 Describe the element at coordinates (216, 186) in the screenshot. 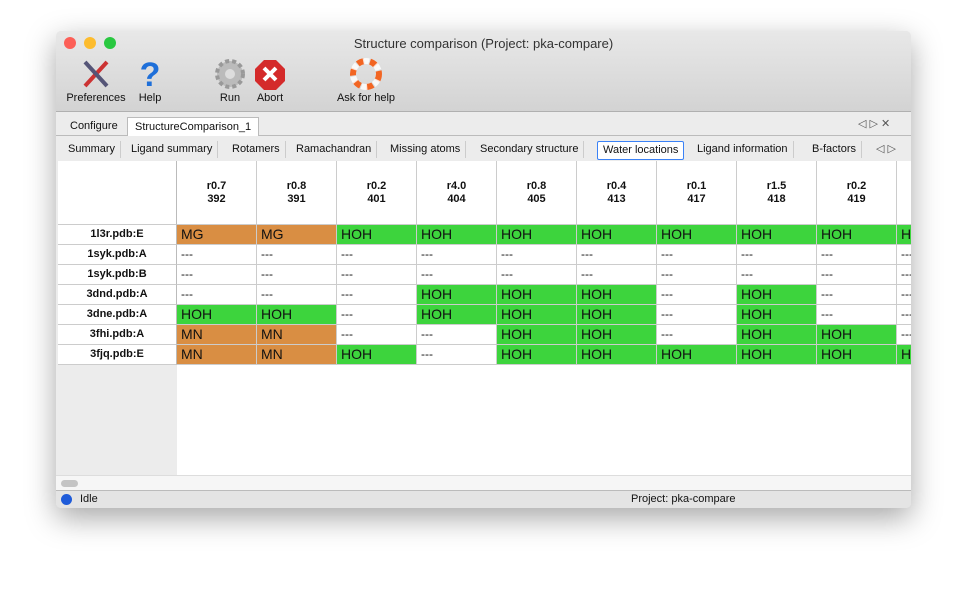

I see `column-name: r0.7` at that location.